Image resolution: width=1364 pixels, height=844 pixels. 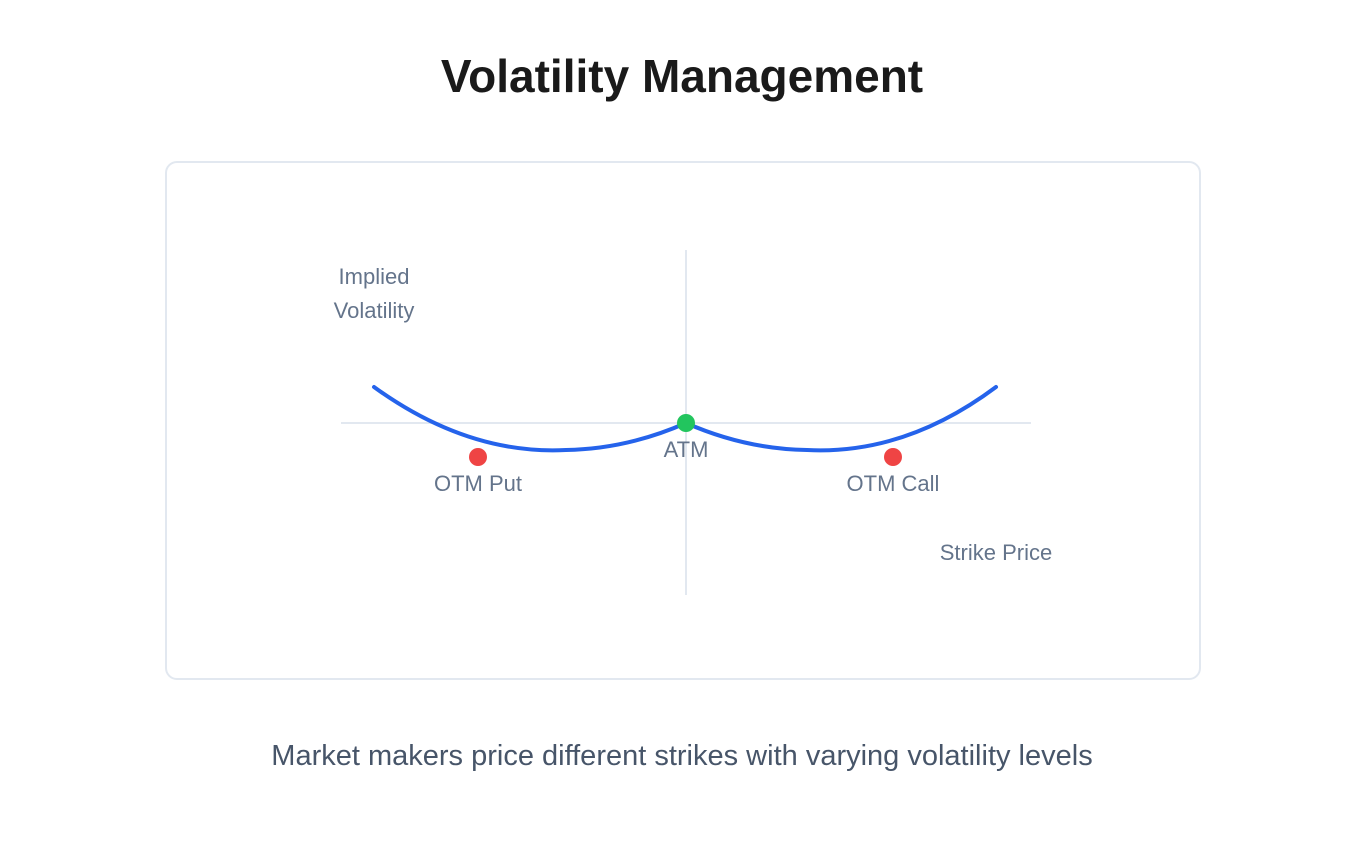 What do you see at coordinates (893, 483) in the screenshot?
I see `otm-call-label: OTM Call` at bounding box center [893, 483].